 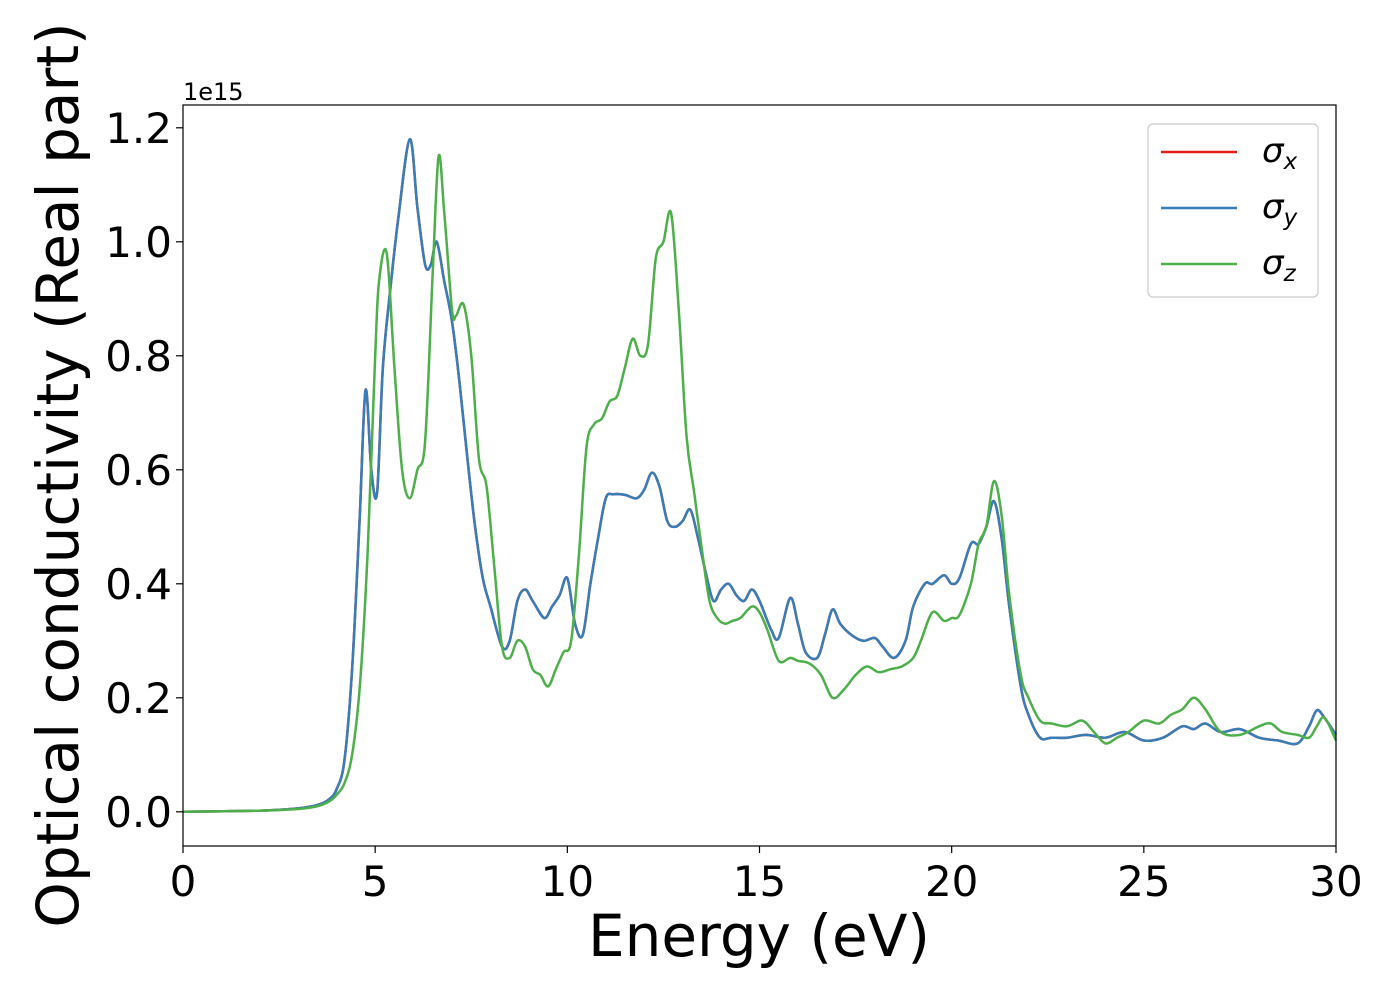 I want to click on x-tick-label: 10, so click(x=567, y=881).